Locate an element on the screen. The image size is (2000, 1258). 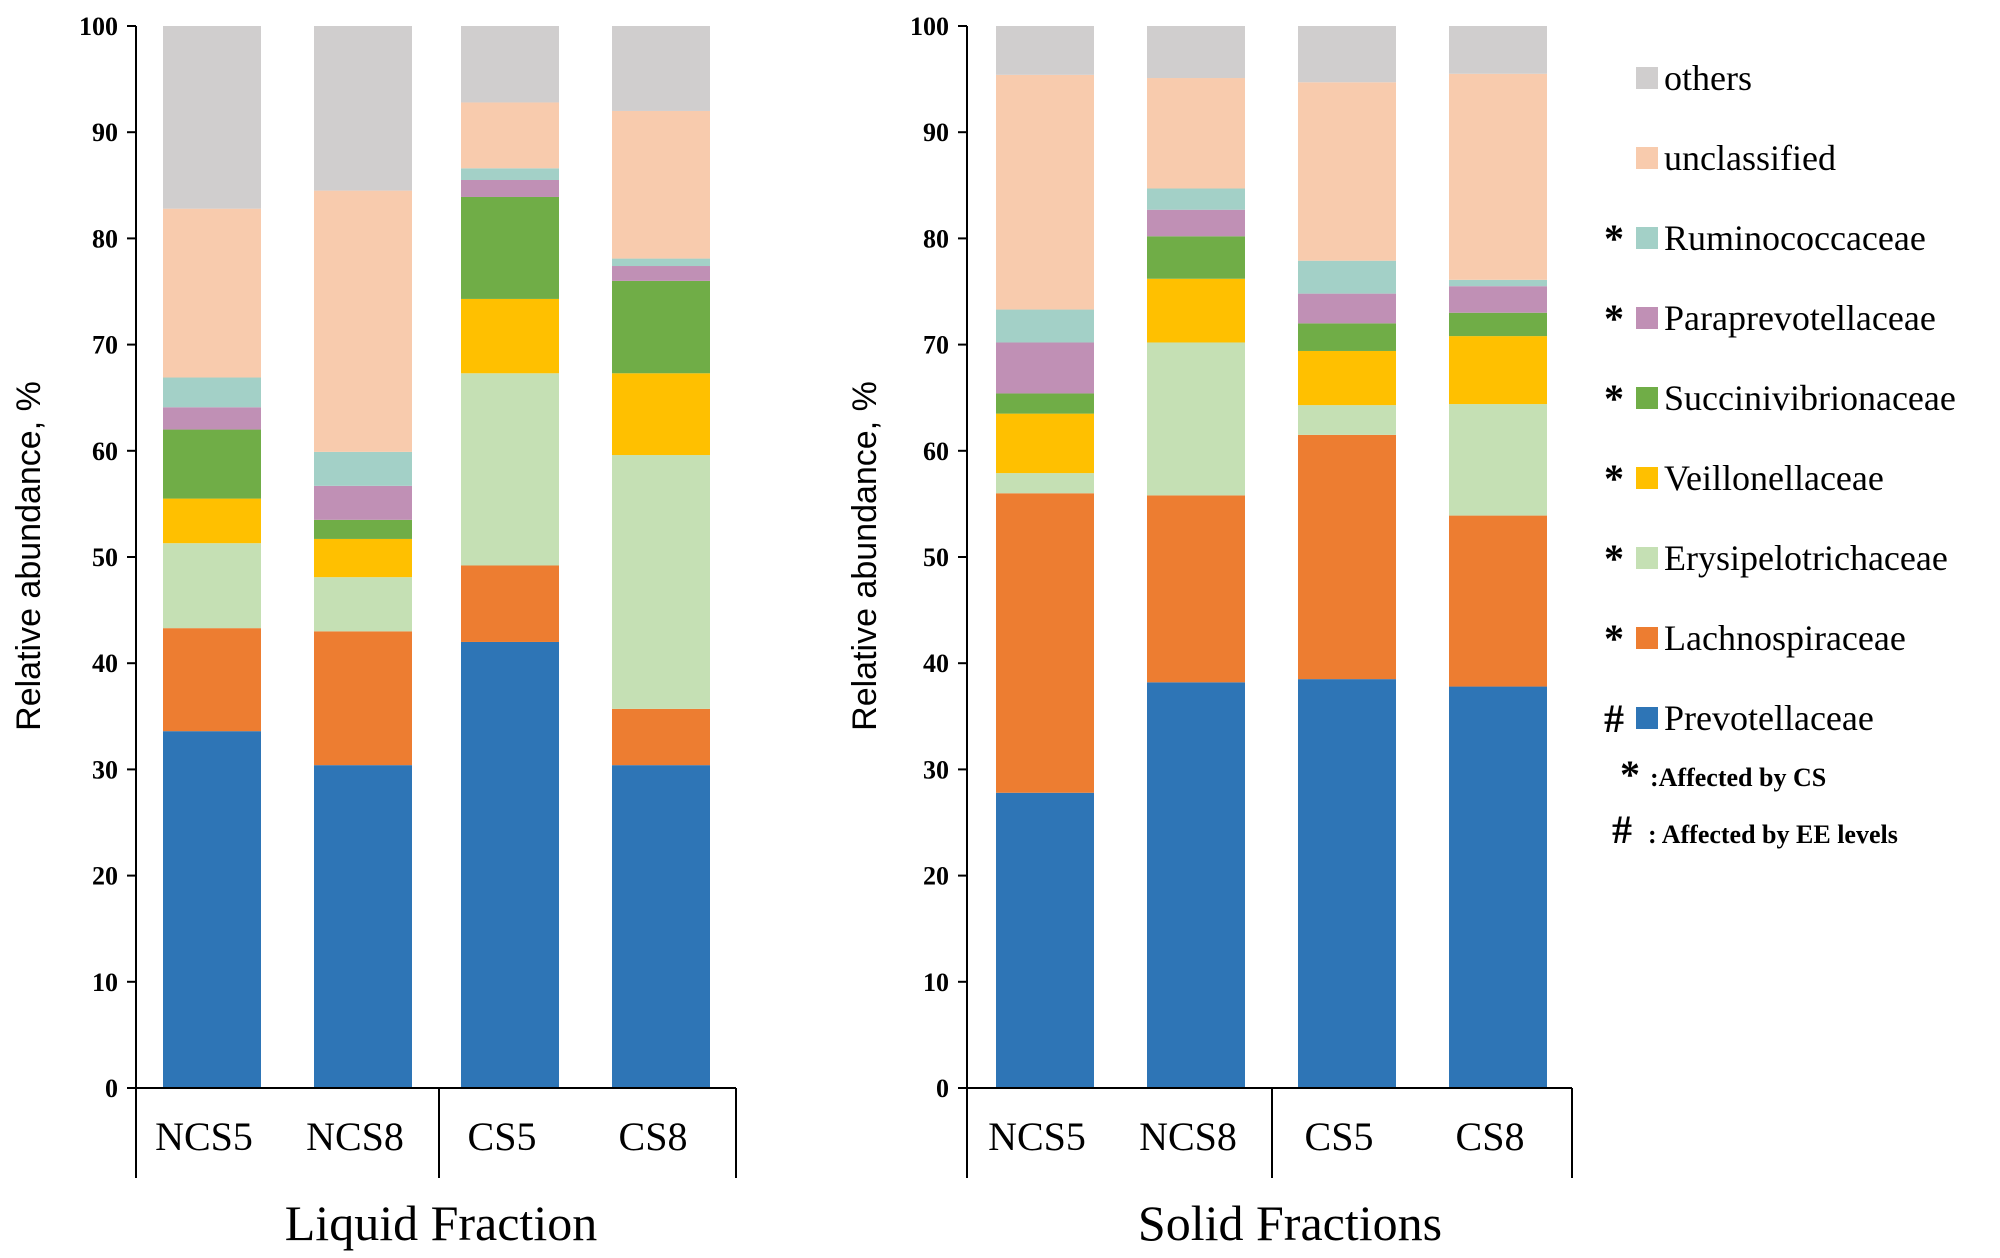
bar-cs5-succinivibrionaceae is located at coordinates (1347, 337).